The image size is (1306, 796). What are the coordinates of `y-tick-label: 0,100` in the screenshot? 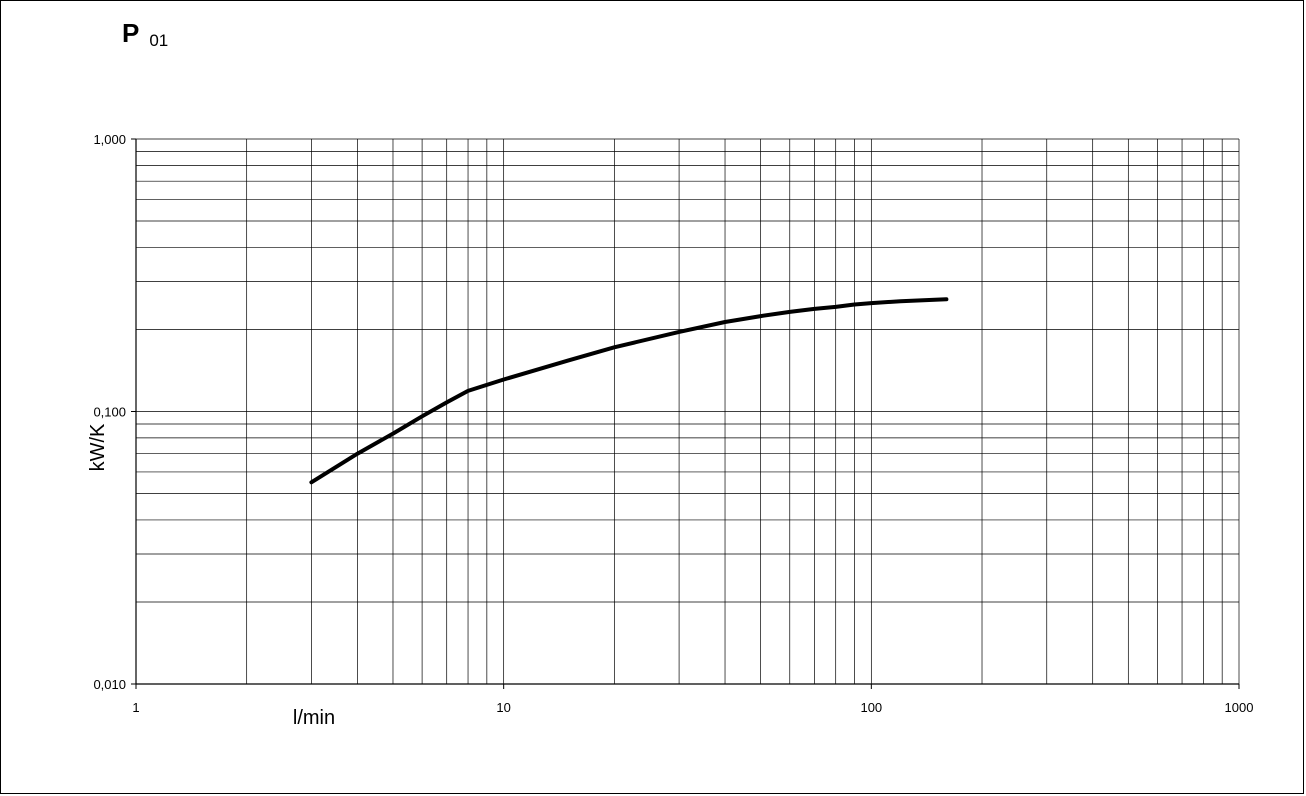 It's located at (109, 412).